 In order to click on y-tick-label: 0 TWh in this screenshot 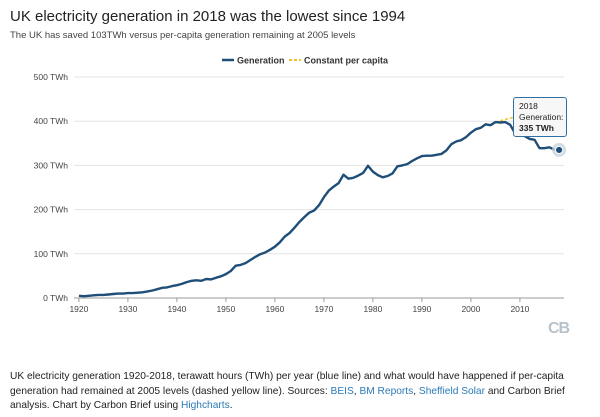, I will do `click(55, 298)`.